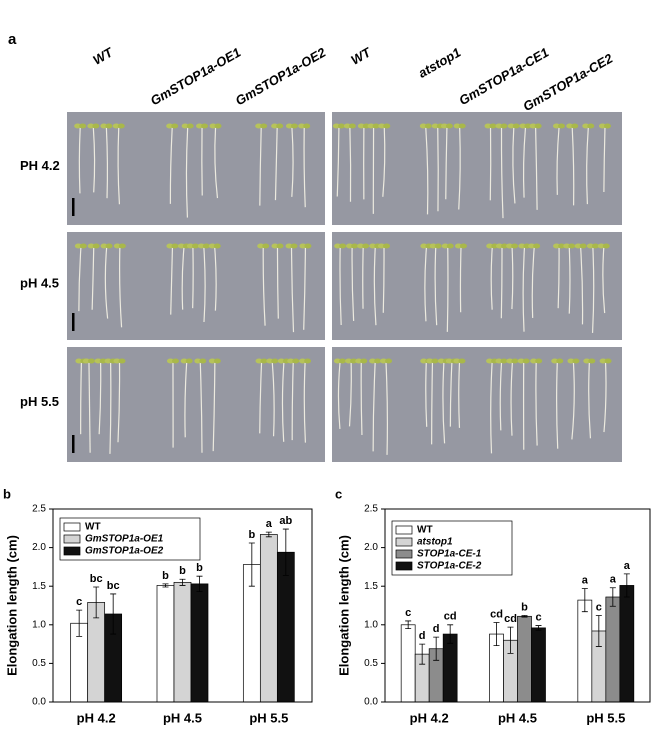 The image size is (661, 729). Describe the element at coordinates (40, 165) in the screenshot. I see `row-label: PH 4.2` at that location.